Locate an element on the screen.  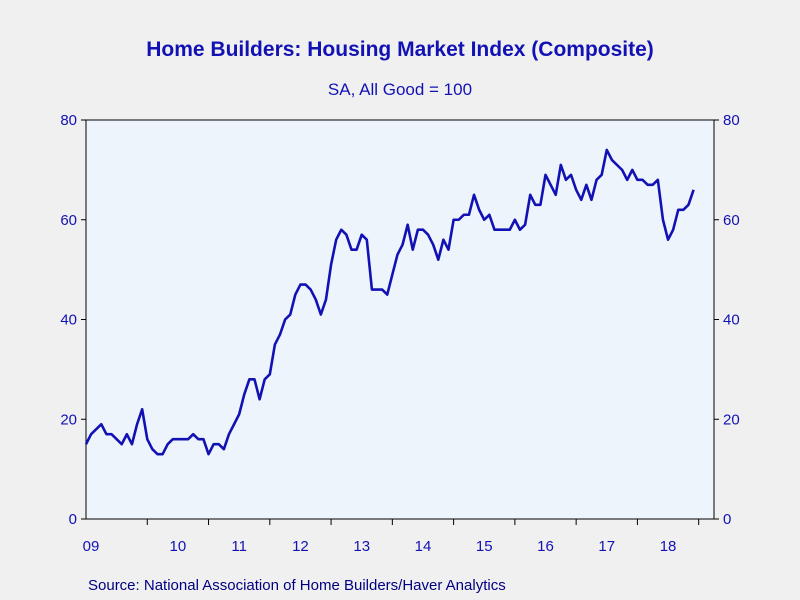
chart-subtitle: SA, All Good = 100 is located at coordinates (400, 89).